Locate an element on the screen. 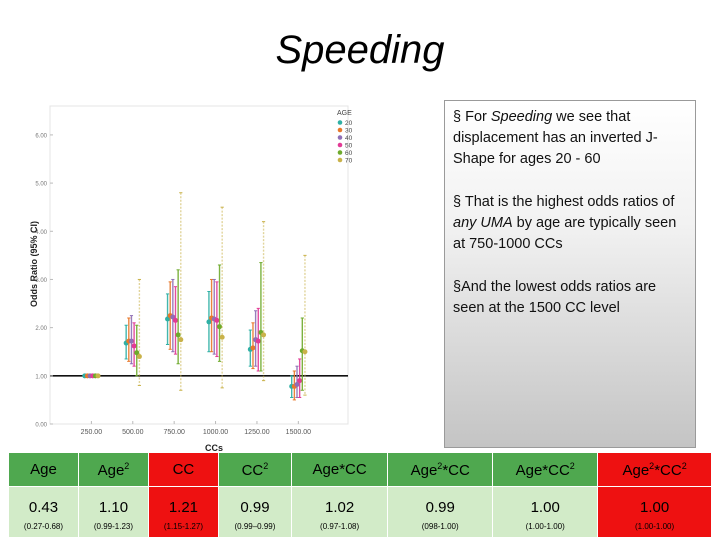 Image resolution: width=720 pixels, height=540 pixels. table-header-cell: CC2 is located at coordinates (254, 469).